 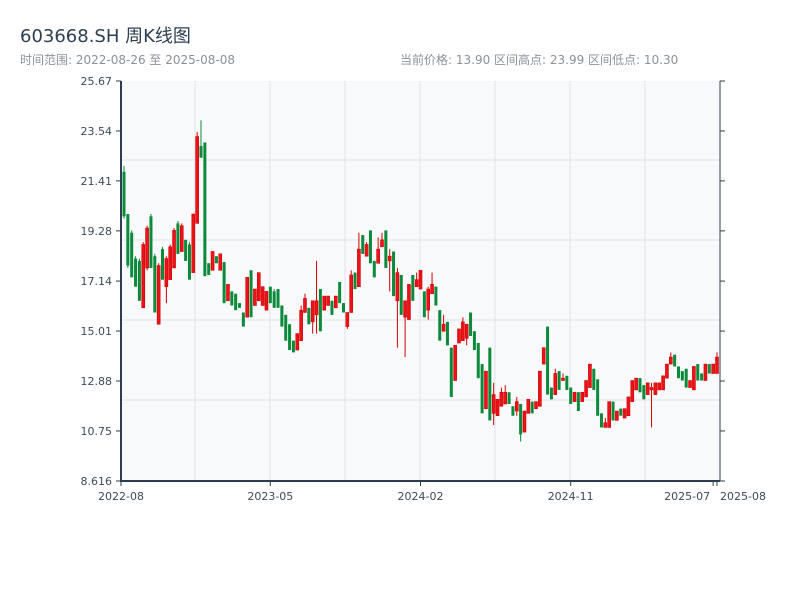 What do you see at coordinates (97, 131) in the screenshot?
I see `y-tick-label: 23.54` at bounding box center [97, 131].